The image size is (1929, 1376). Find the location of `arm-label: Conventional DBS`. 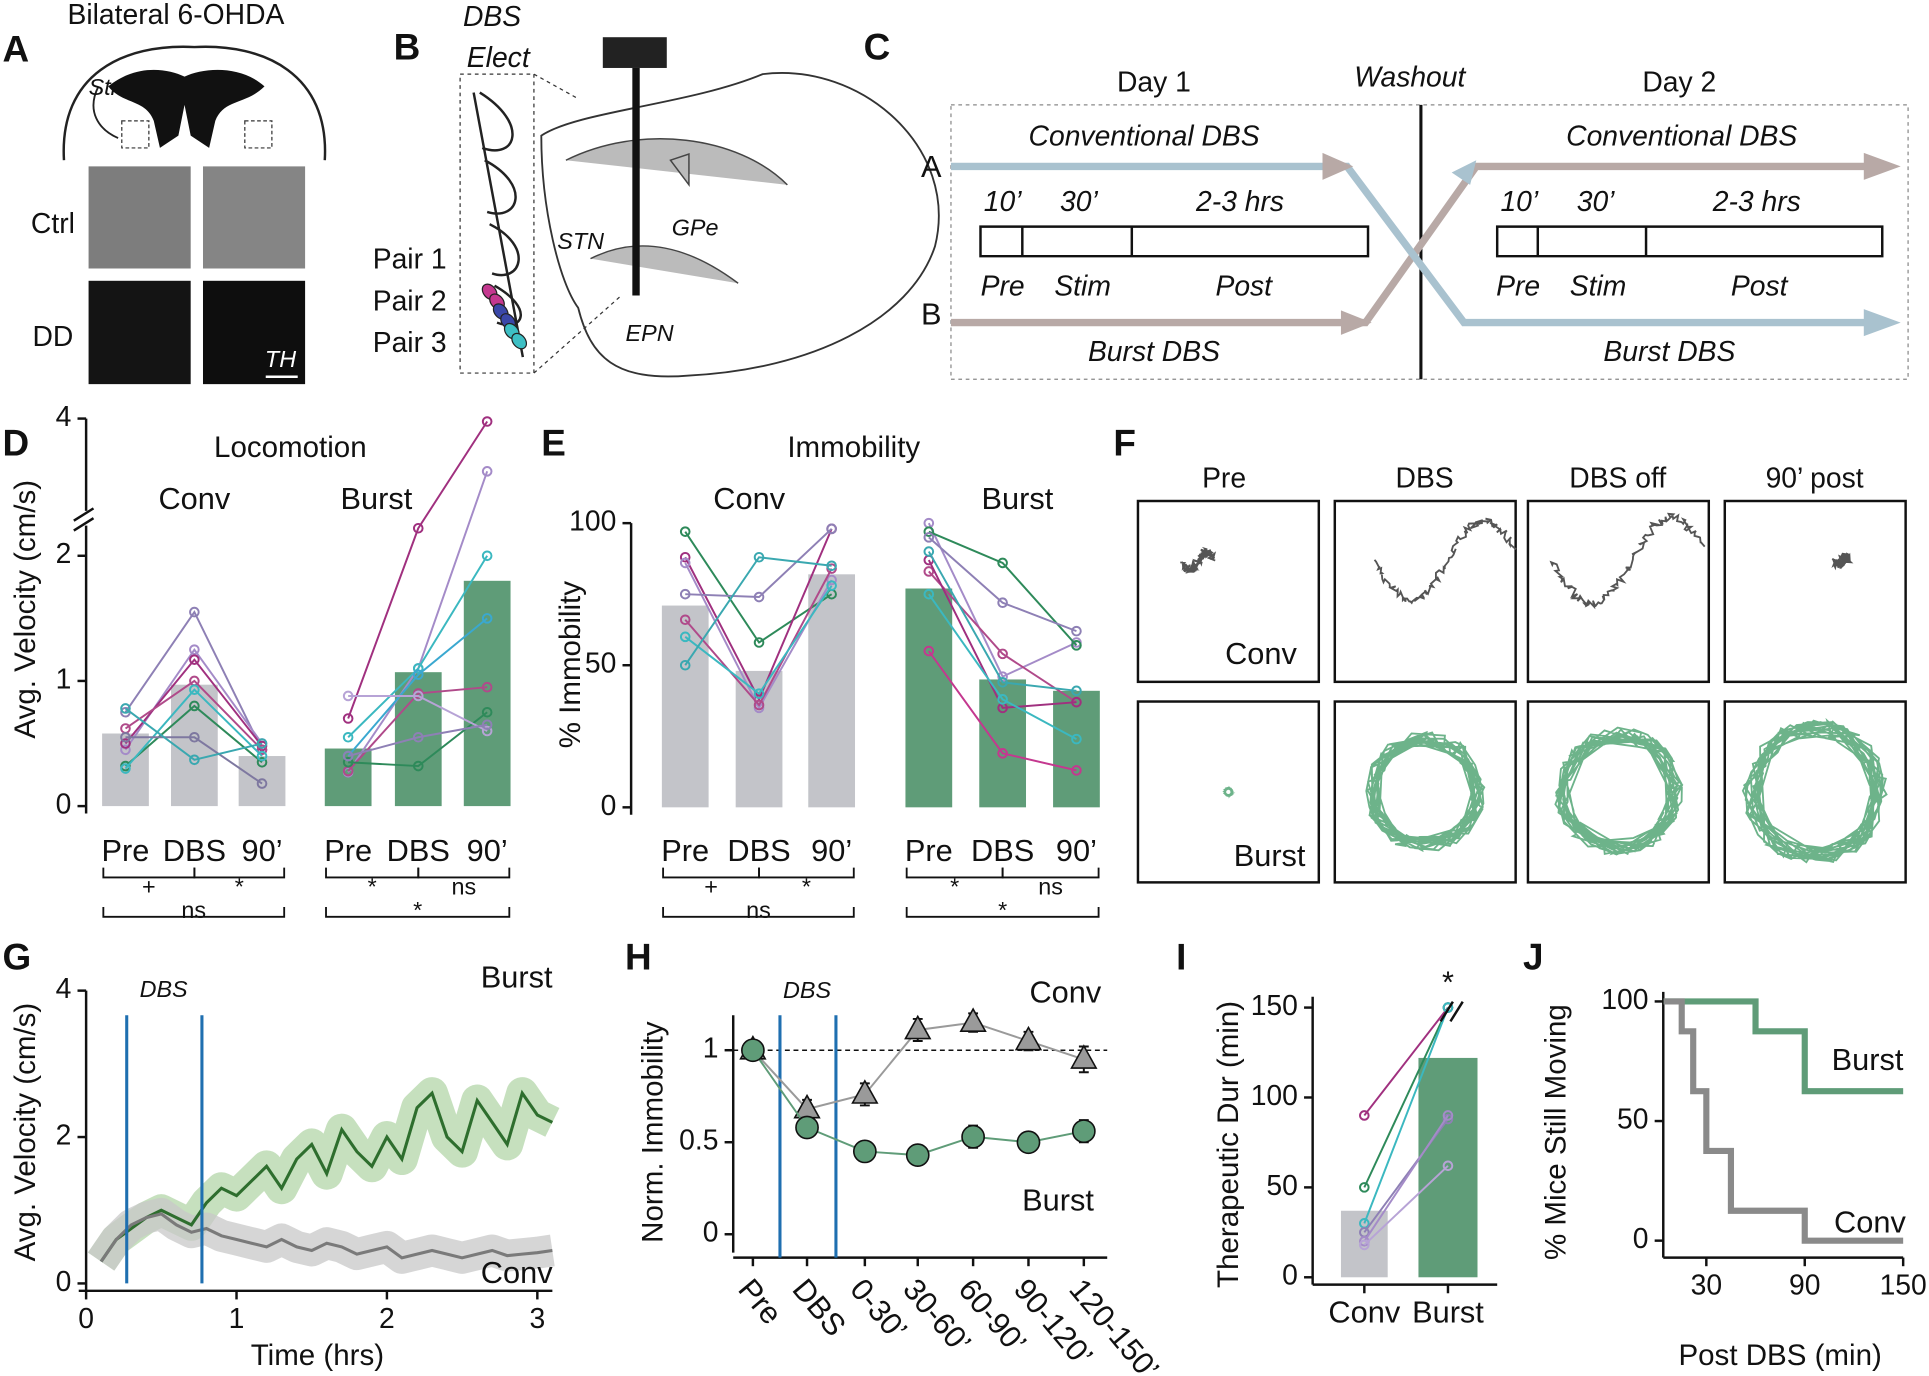

arm-label: Conventional DBS is located at coordinates (1144, 136).